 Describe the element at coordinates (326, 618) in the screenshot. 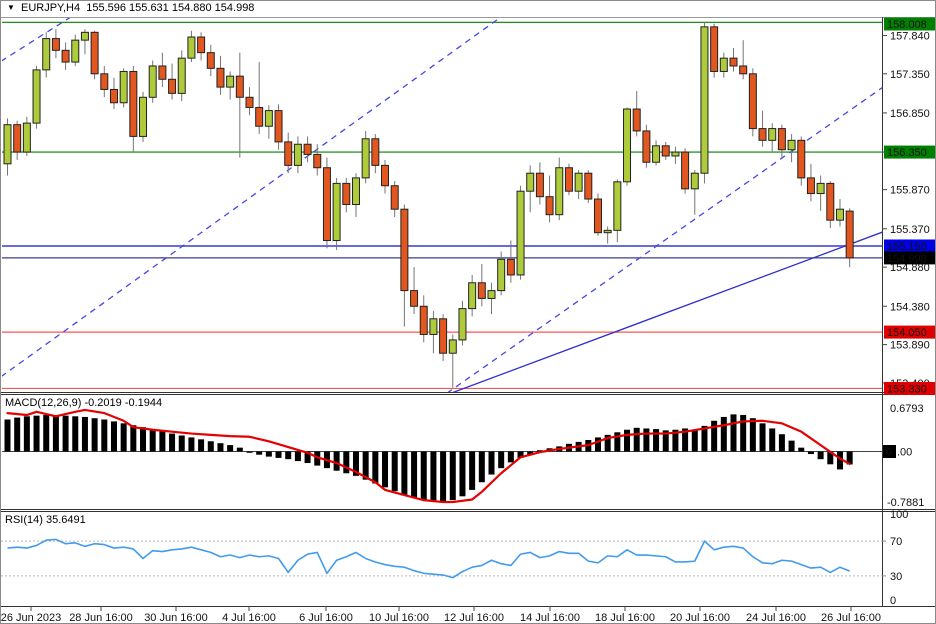

I see `time-tick-label: 6 Jul 16:00` at that location.